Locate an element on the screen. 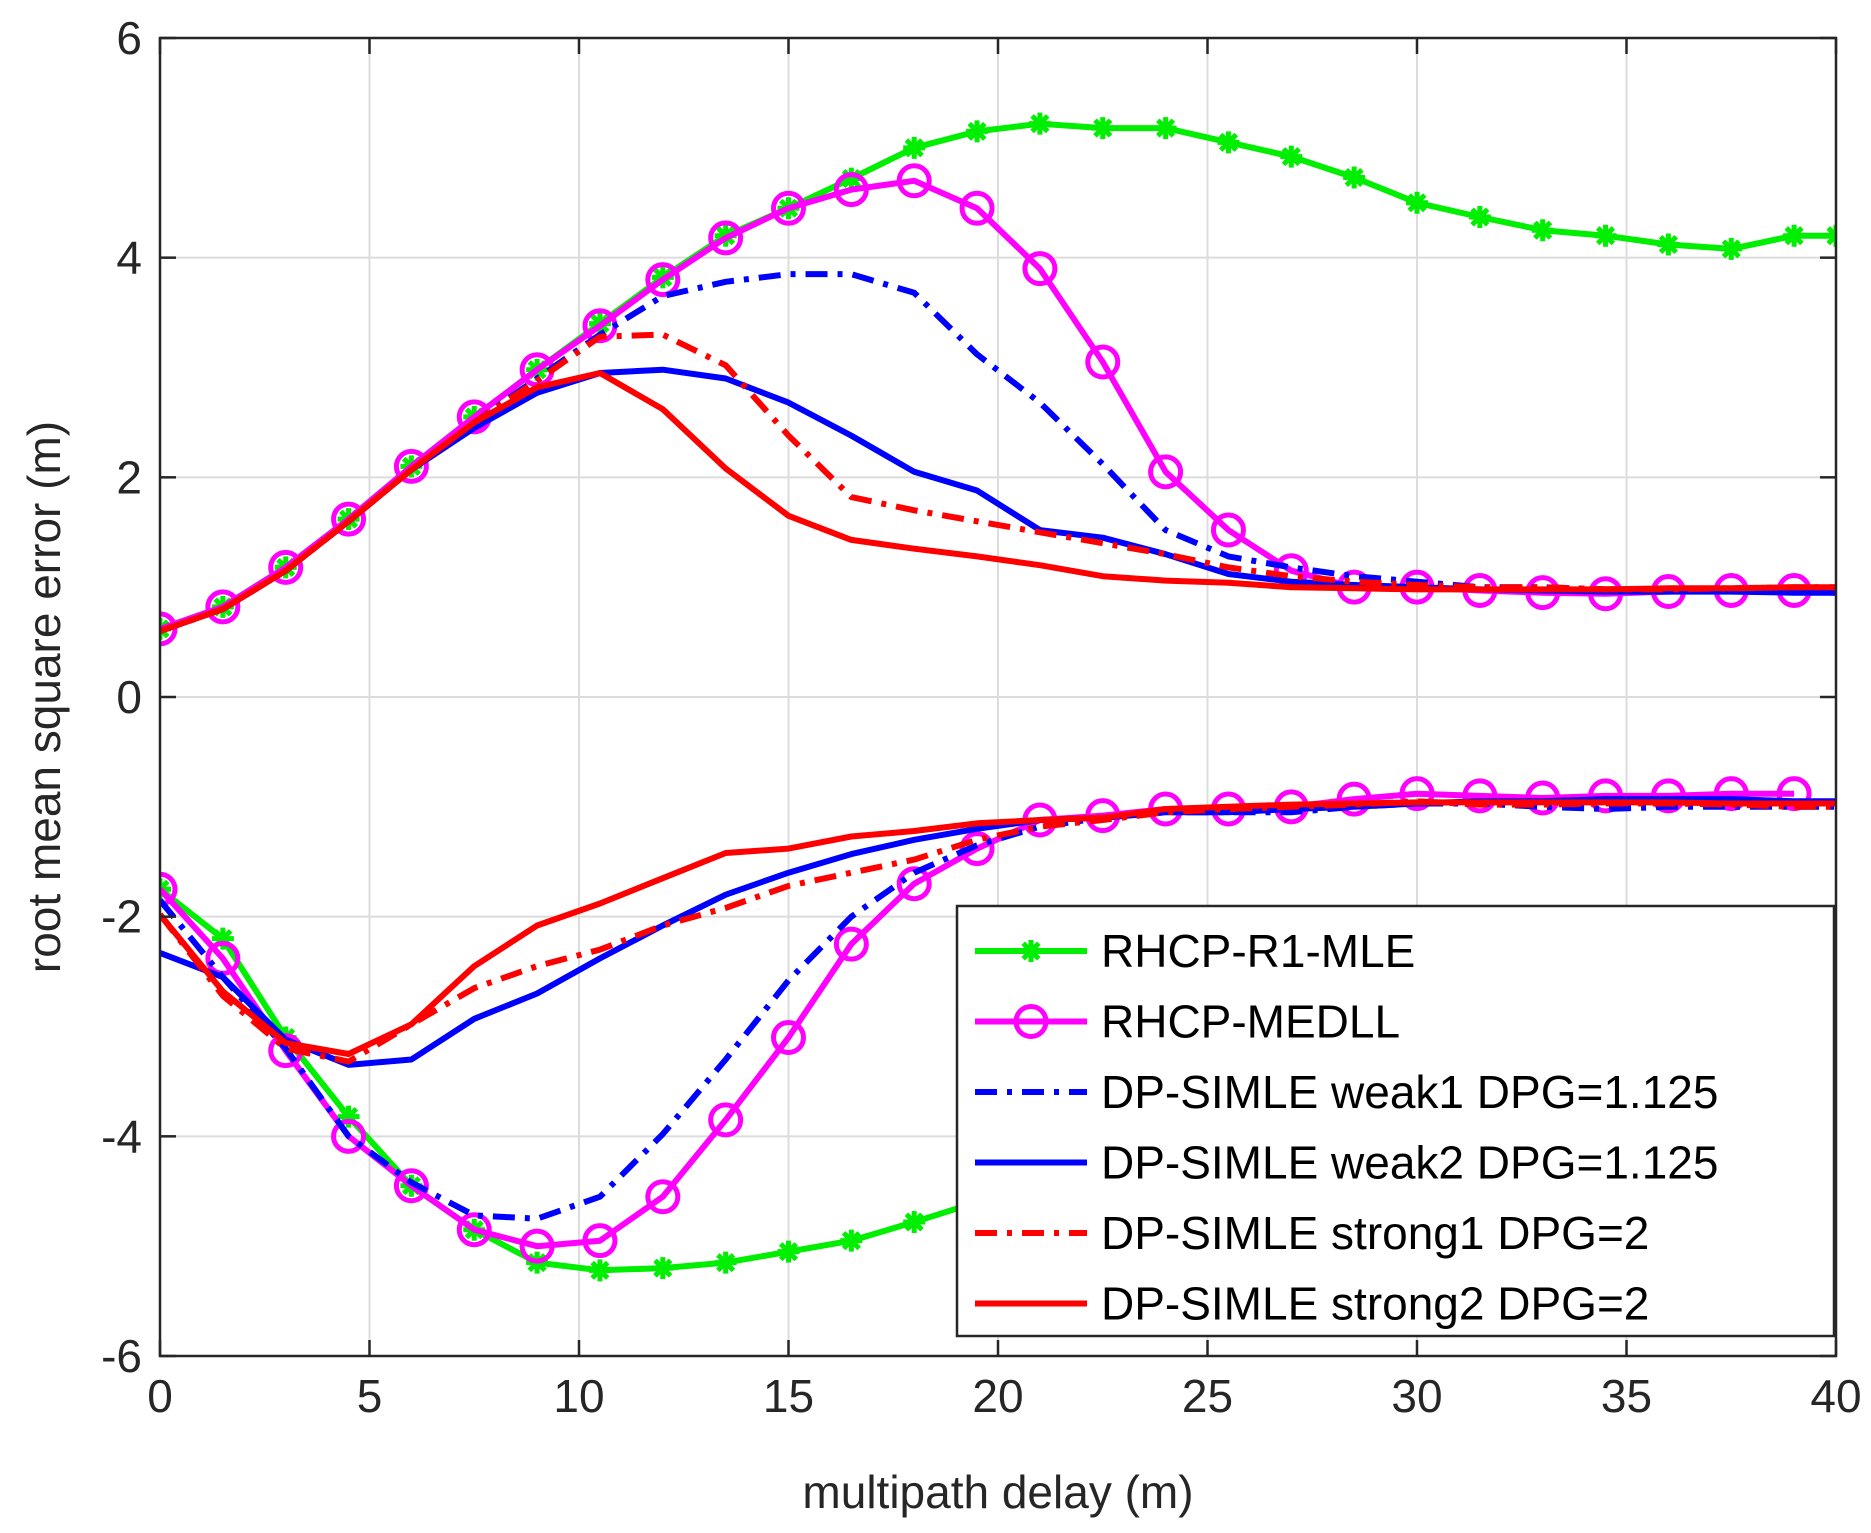 Image resolution: width=1871 pixels, height=1533 pixels. x-tick-labels: 0 5 10 15 20 25 30 35 40 is located at coordinates (1004, 1396).